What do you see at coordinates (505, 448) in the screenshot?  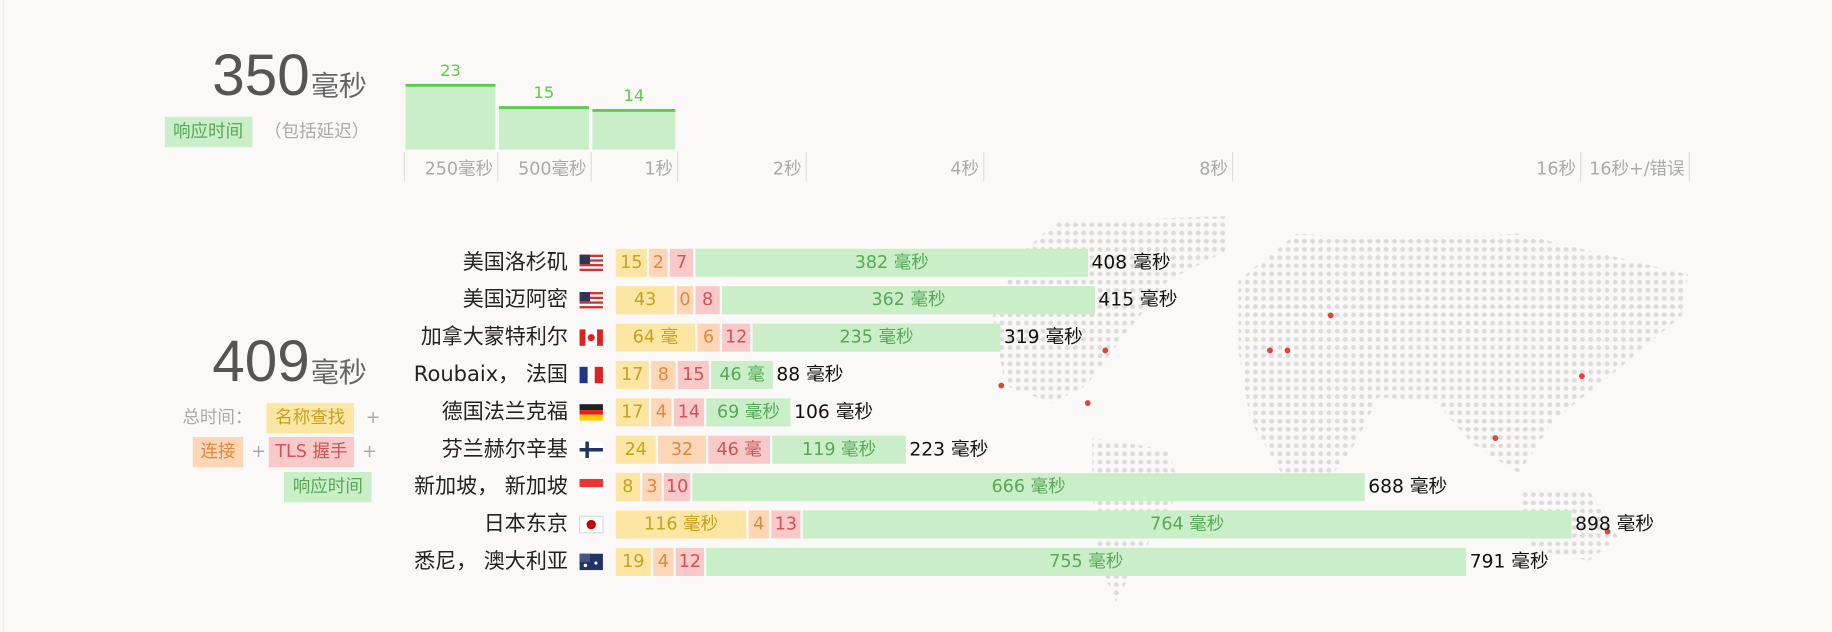 I see `location: 芬兰赫尔辛基` at bounding box center [505, 448].